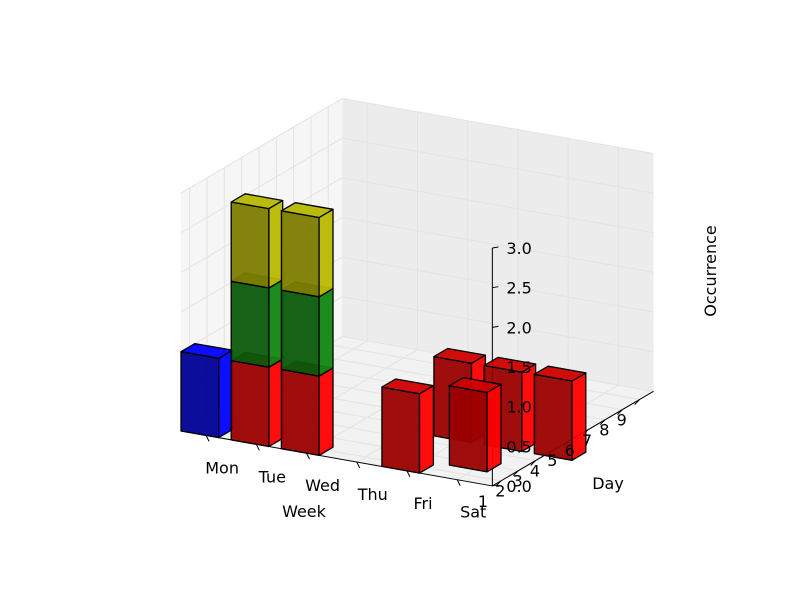 This screenshot has width=800, height=600. I want to click on y-tick-label: 6, so click(570, 450).